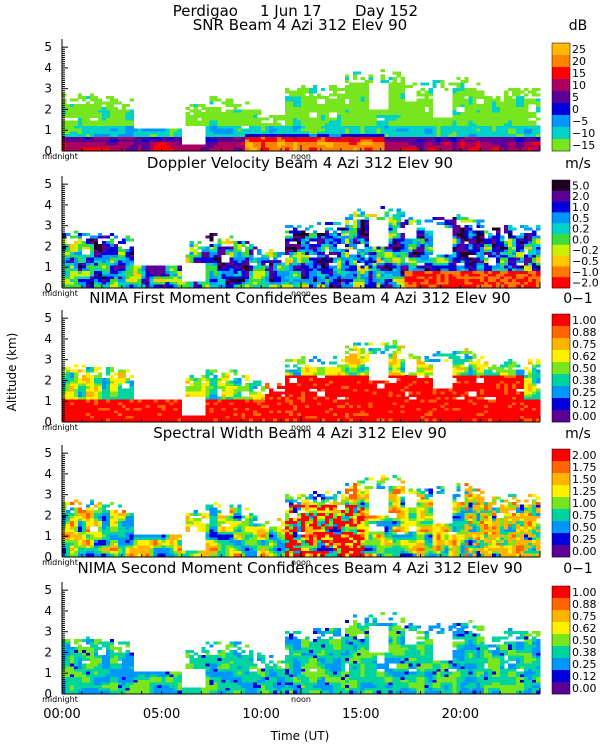 Image resolution: width=600 pixels, height=750 pixels. What do you see at coordinates (561, 218) in the screenshot?
I see `colorbar-swatch` at bounding box center [561, 218].